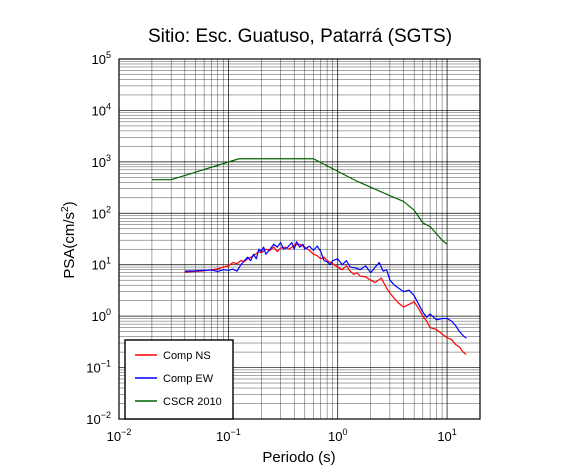 This screenshot has width=586, height=475. Describe the element at coordinates (98, 367) in the screenshot. I see `y-tick-label: 10⁻¹` at that location.